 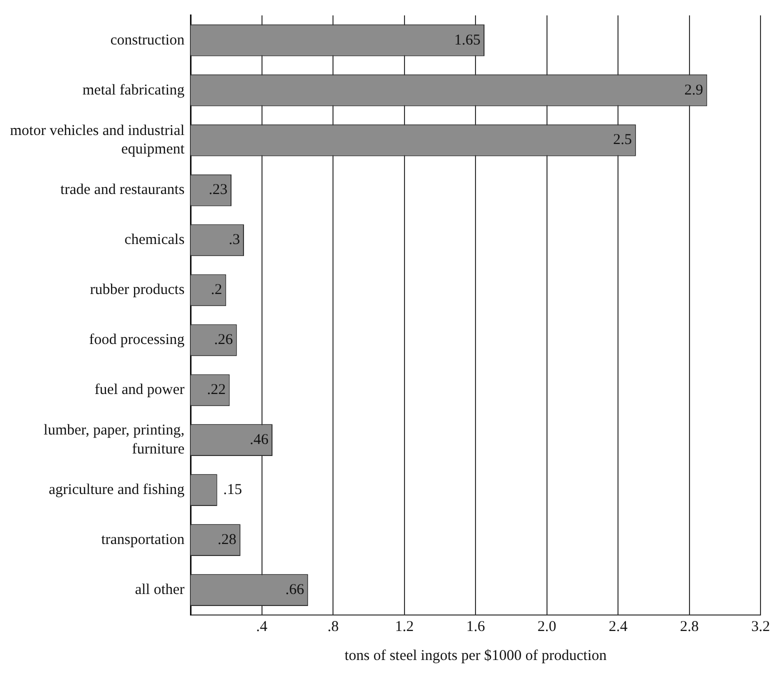 I want to click on y-tick-label: all other, so click(x=159, y=590).